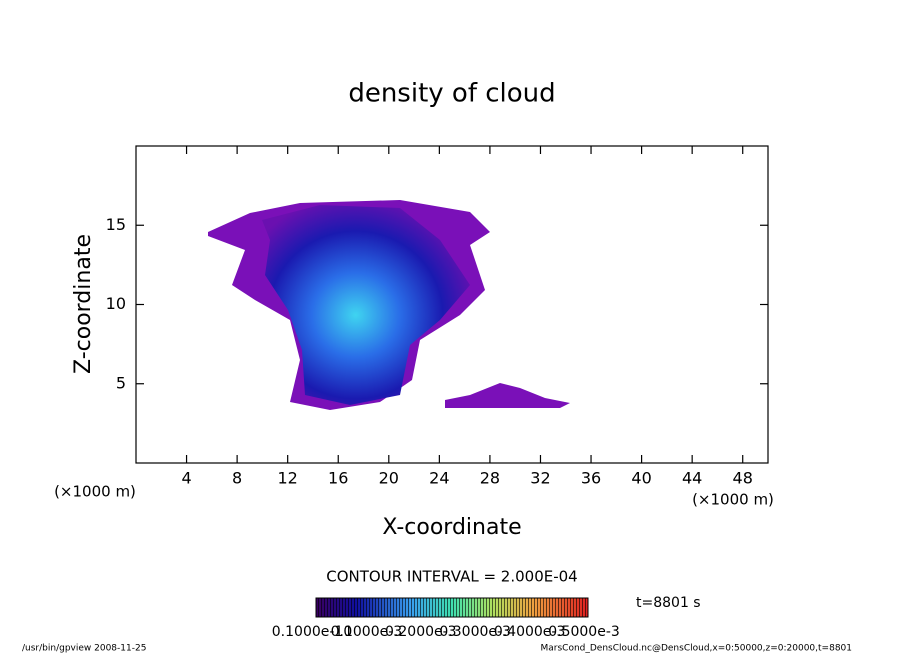 Image resolution: width=904 pixels, height=654 pixels. Describe the element at coordinates (451, 577) in the screenshot. I see `contour-interval: CONTOUR INTERVAL = 2.000E-04` at that location.